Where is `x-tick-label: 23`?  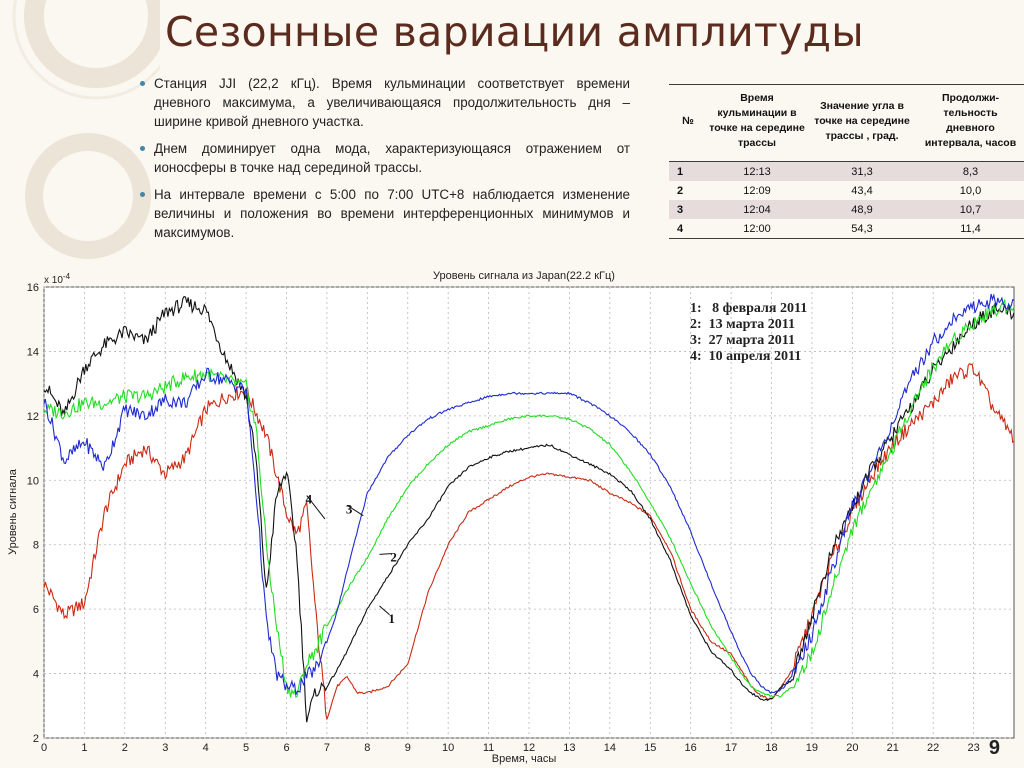 x-tick-label: 23 is located at coordinates (973, 748).